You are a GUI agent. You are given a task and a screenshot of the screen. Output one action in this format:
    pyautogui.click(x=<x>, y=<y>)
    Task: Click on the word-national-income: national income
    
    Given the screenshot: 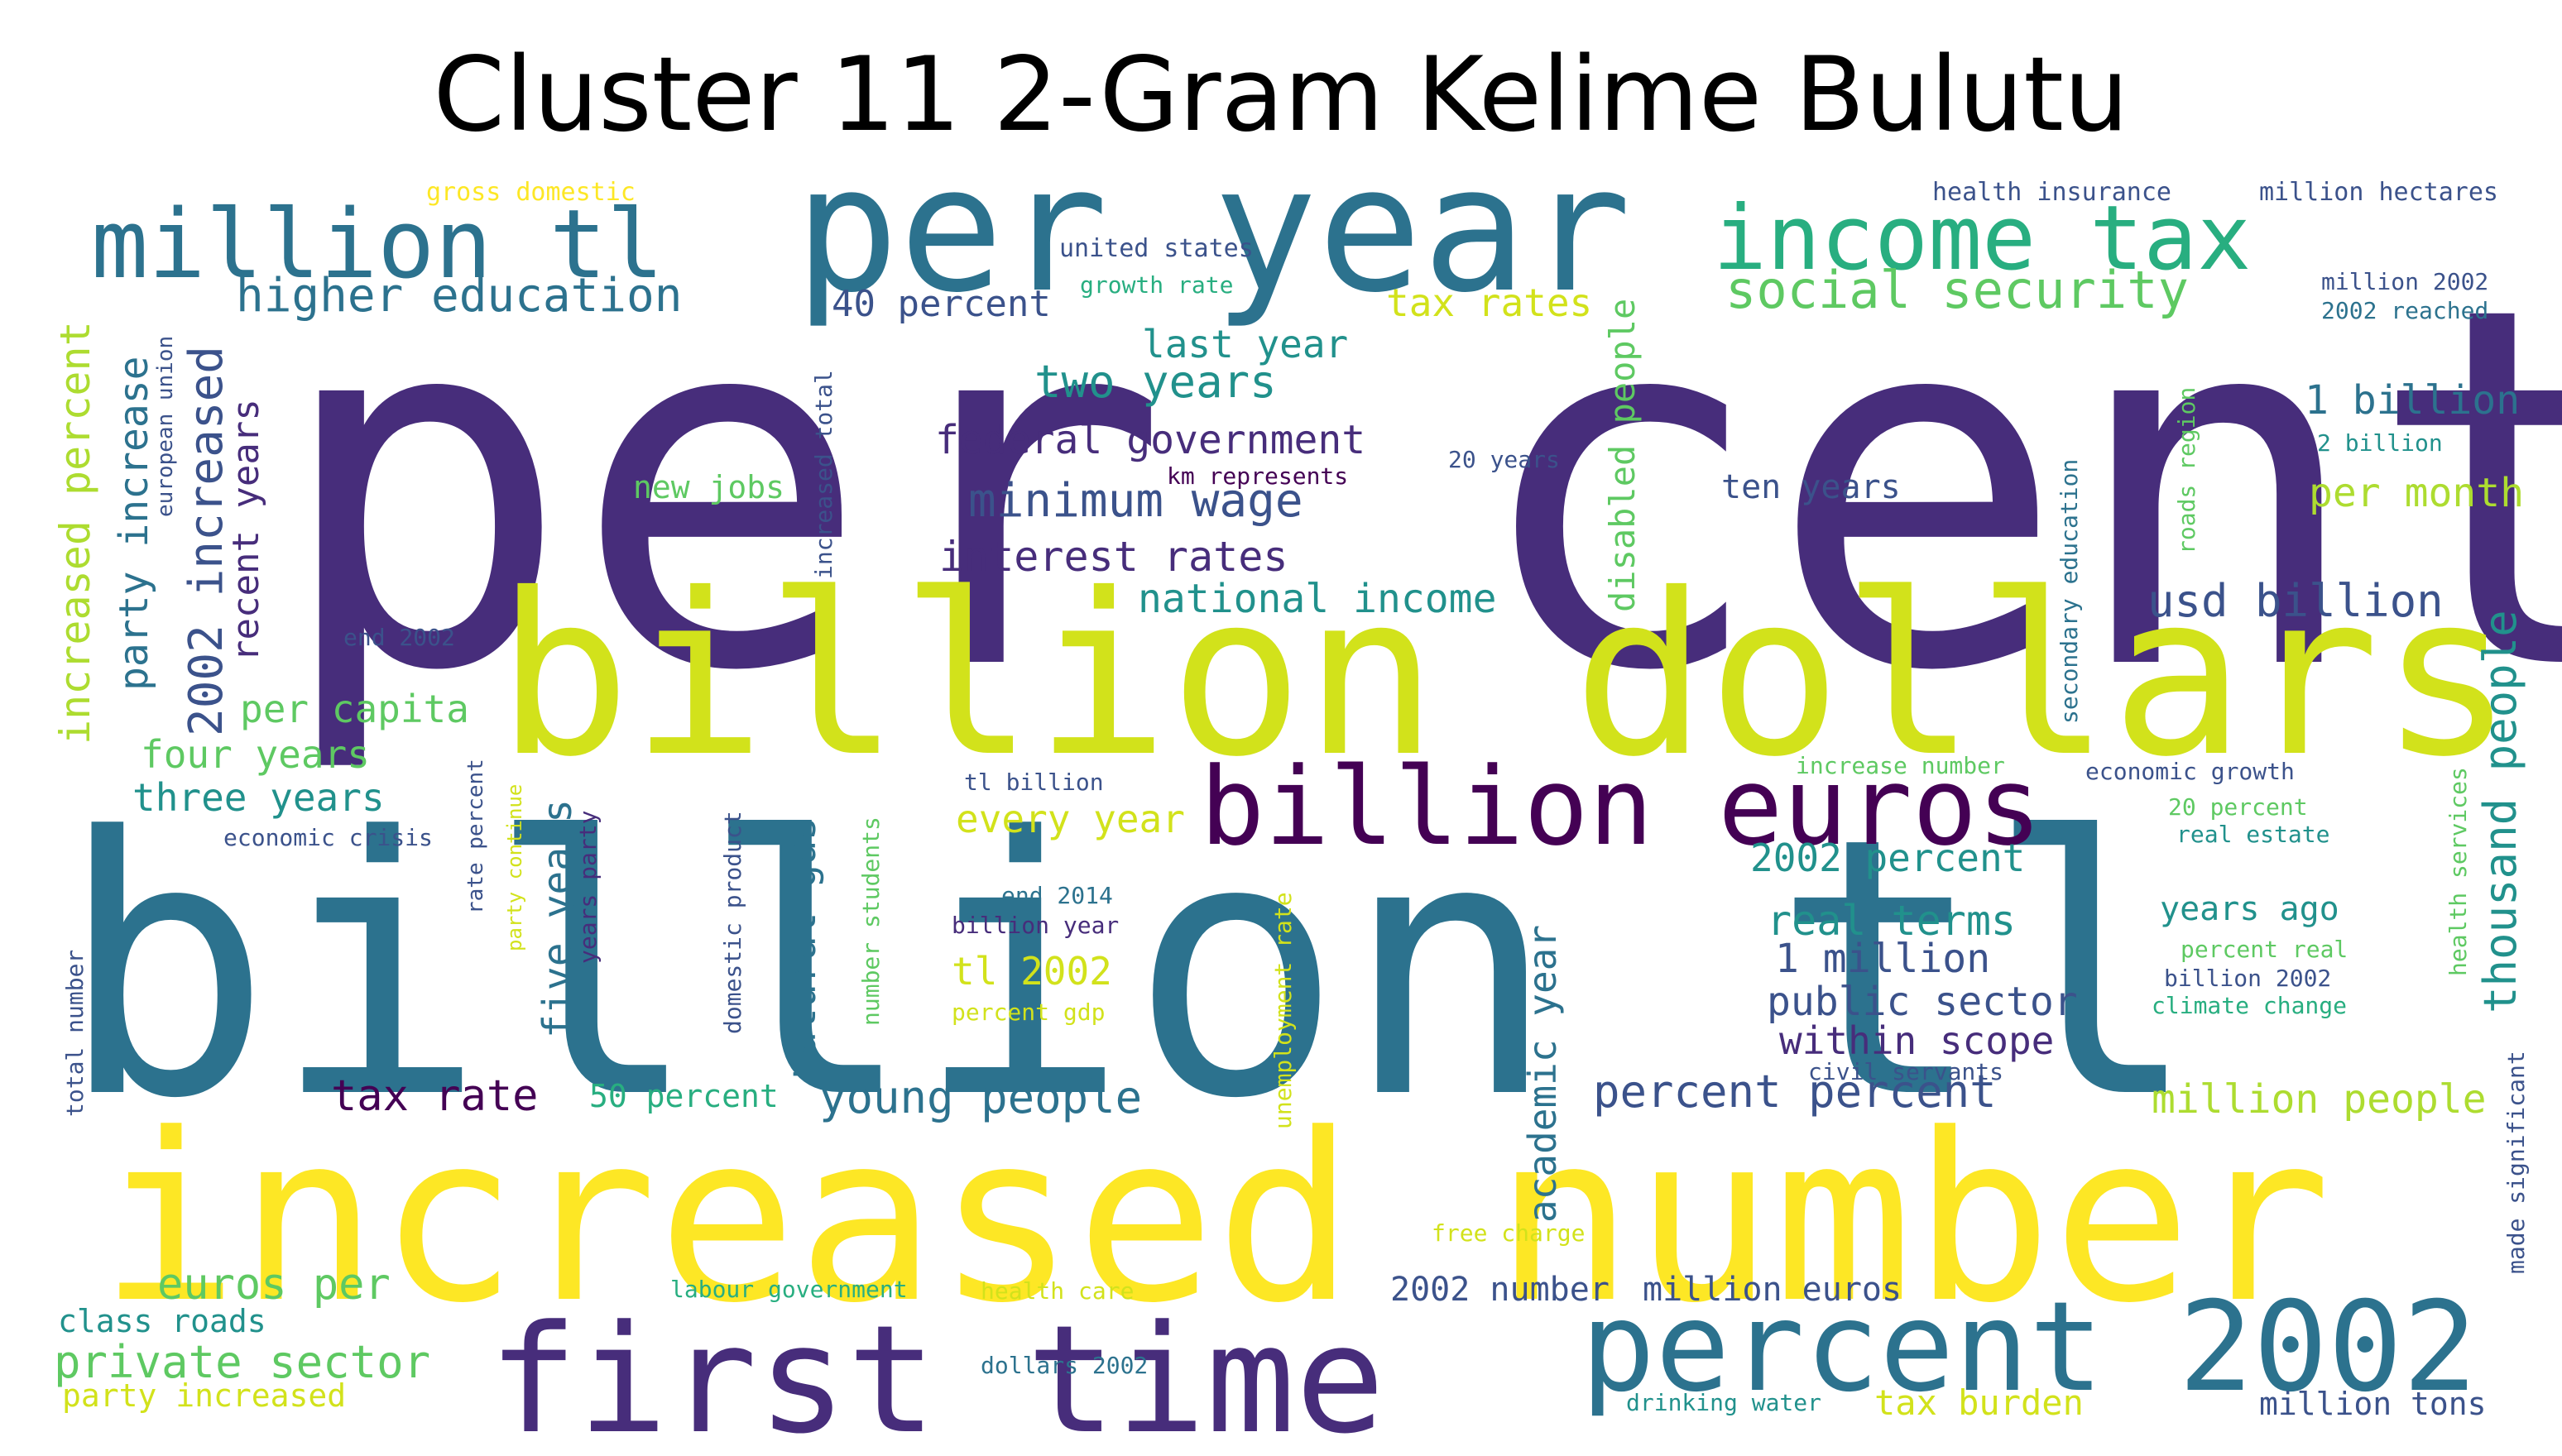 What is the action you would take?
    pyautogui.click(x=1317, y=599)
    